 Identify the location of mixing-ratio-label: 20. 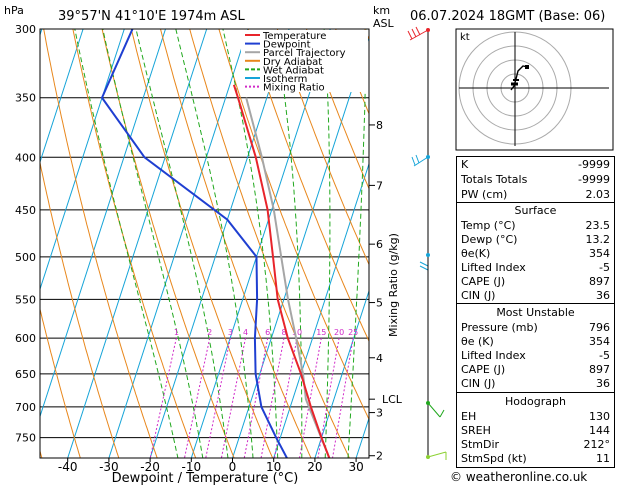
(339, 332).